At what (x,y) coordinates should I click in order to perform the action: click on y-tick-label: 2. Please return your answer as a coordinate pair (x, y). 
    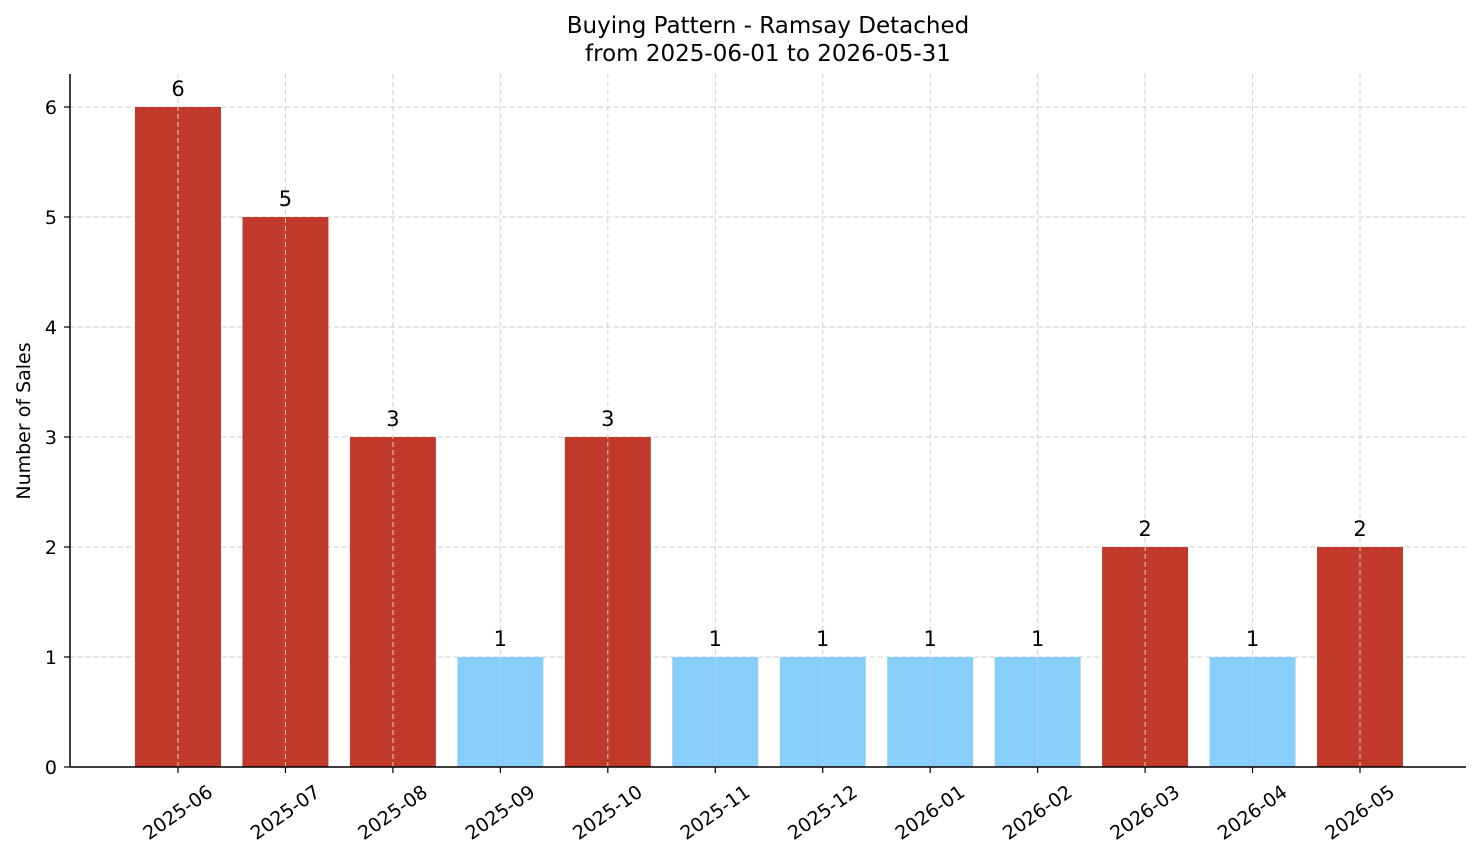
    Looking at the image, I should click on (51, 548).